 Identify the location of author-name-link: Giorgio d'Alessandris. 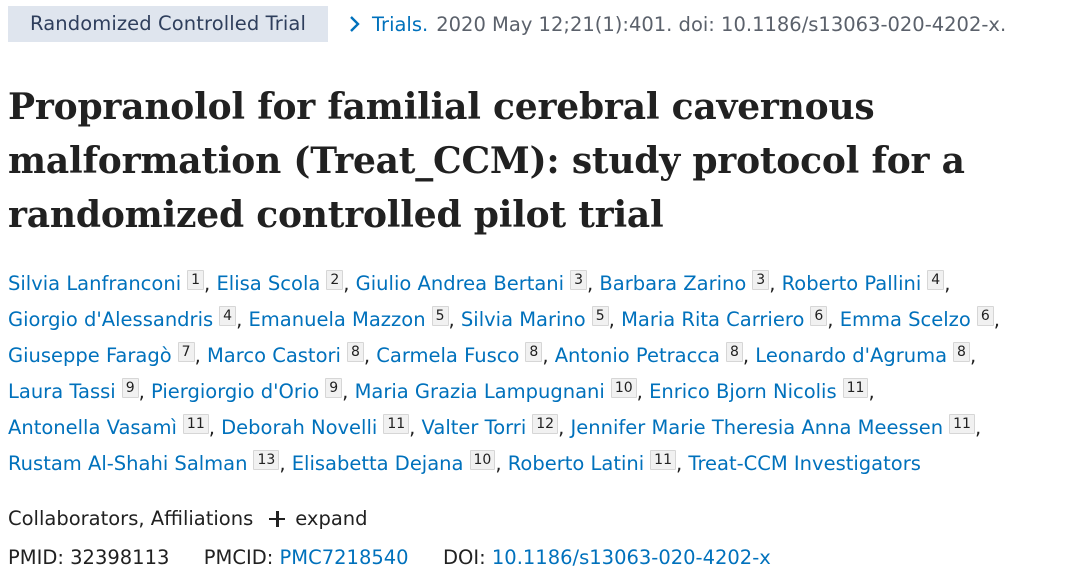
(111, 319).